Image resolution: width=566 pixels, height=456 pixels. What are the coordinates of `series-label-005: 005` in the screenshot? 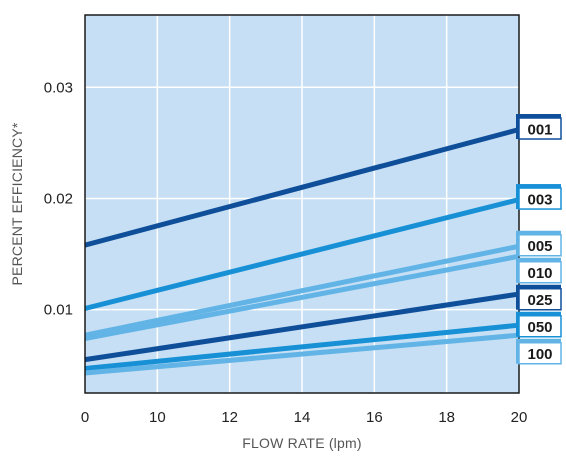 It's located at (539, 243).